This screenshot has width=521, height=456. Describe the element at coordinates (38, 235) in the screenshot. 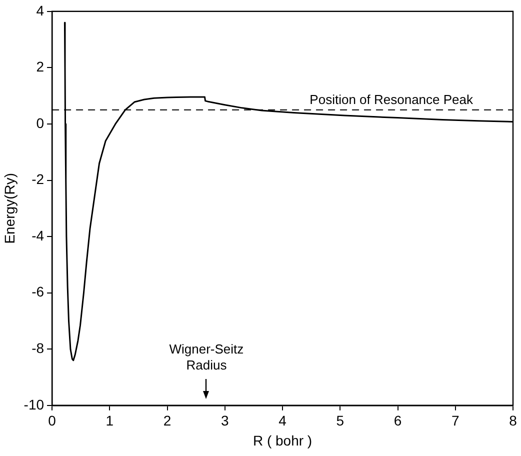

I see `y-tick-label: -4` at that location.